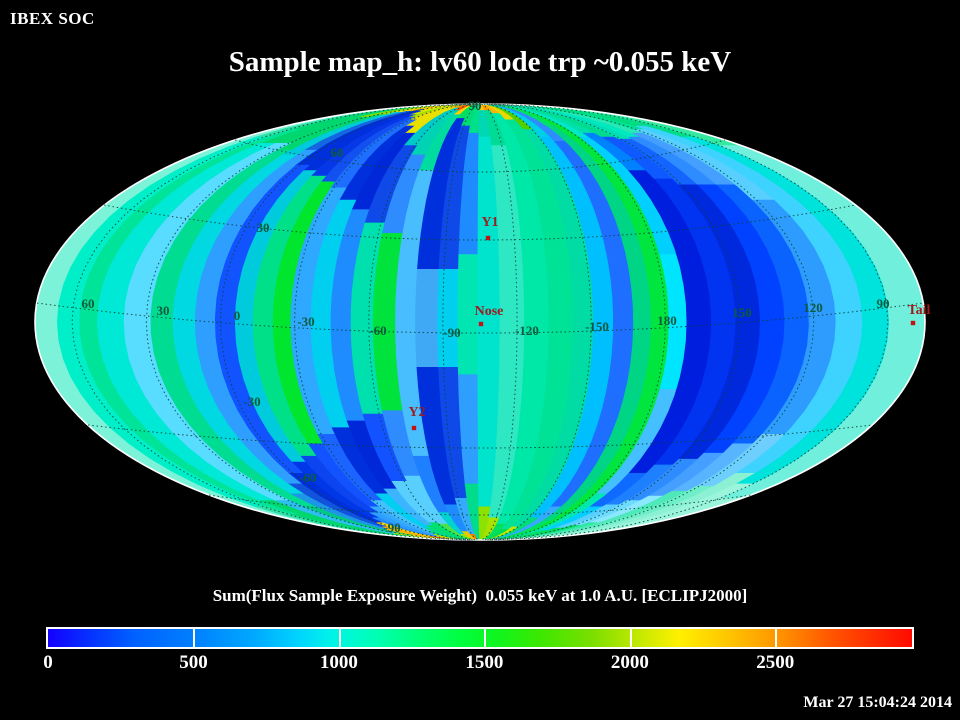  What do you see at coordinates (307, 477) in the screenshot?
I see `latitude-label: -60` at bounding box center [307, 477].